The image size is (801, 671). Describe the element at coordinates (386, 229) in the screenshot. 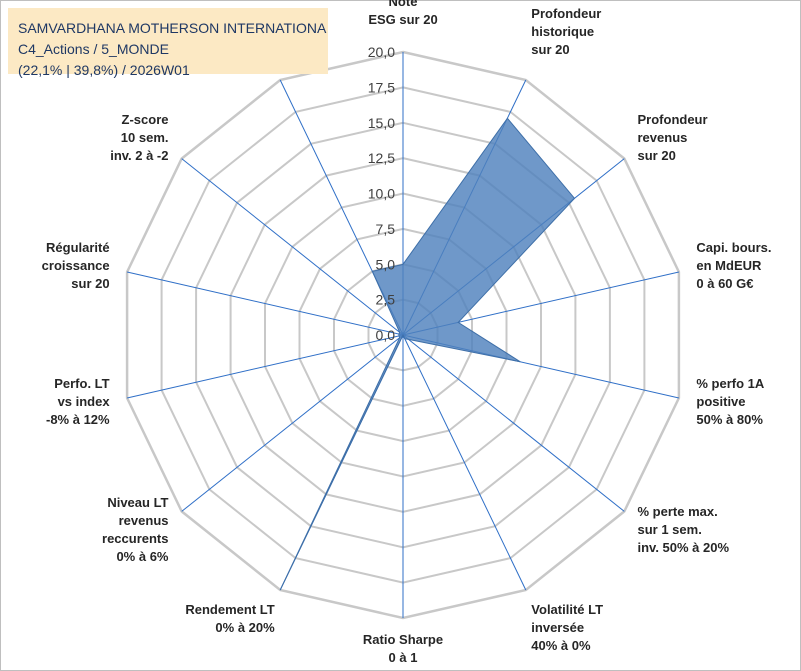

I see `tick-label-3: 7,5` at that location.